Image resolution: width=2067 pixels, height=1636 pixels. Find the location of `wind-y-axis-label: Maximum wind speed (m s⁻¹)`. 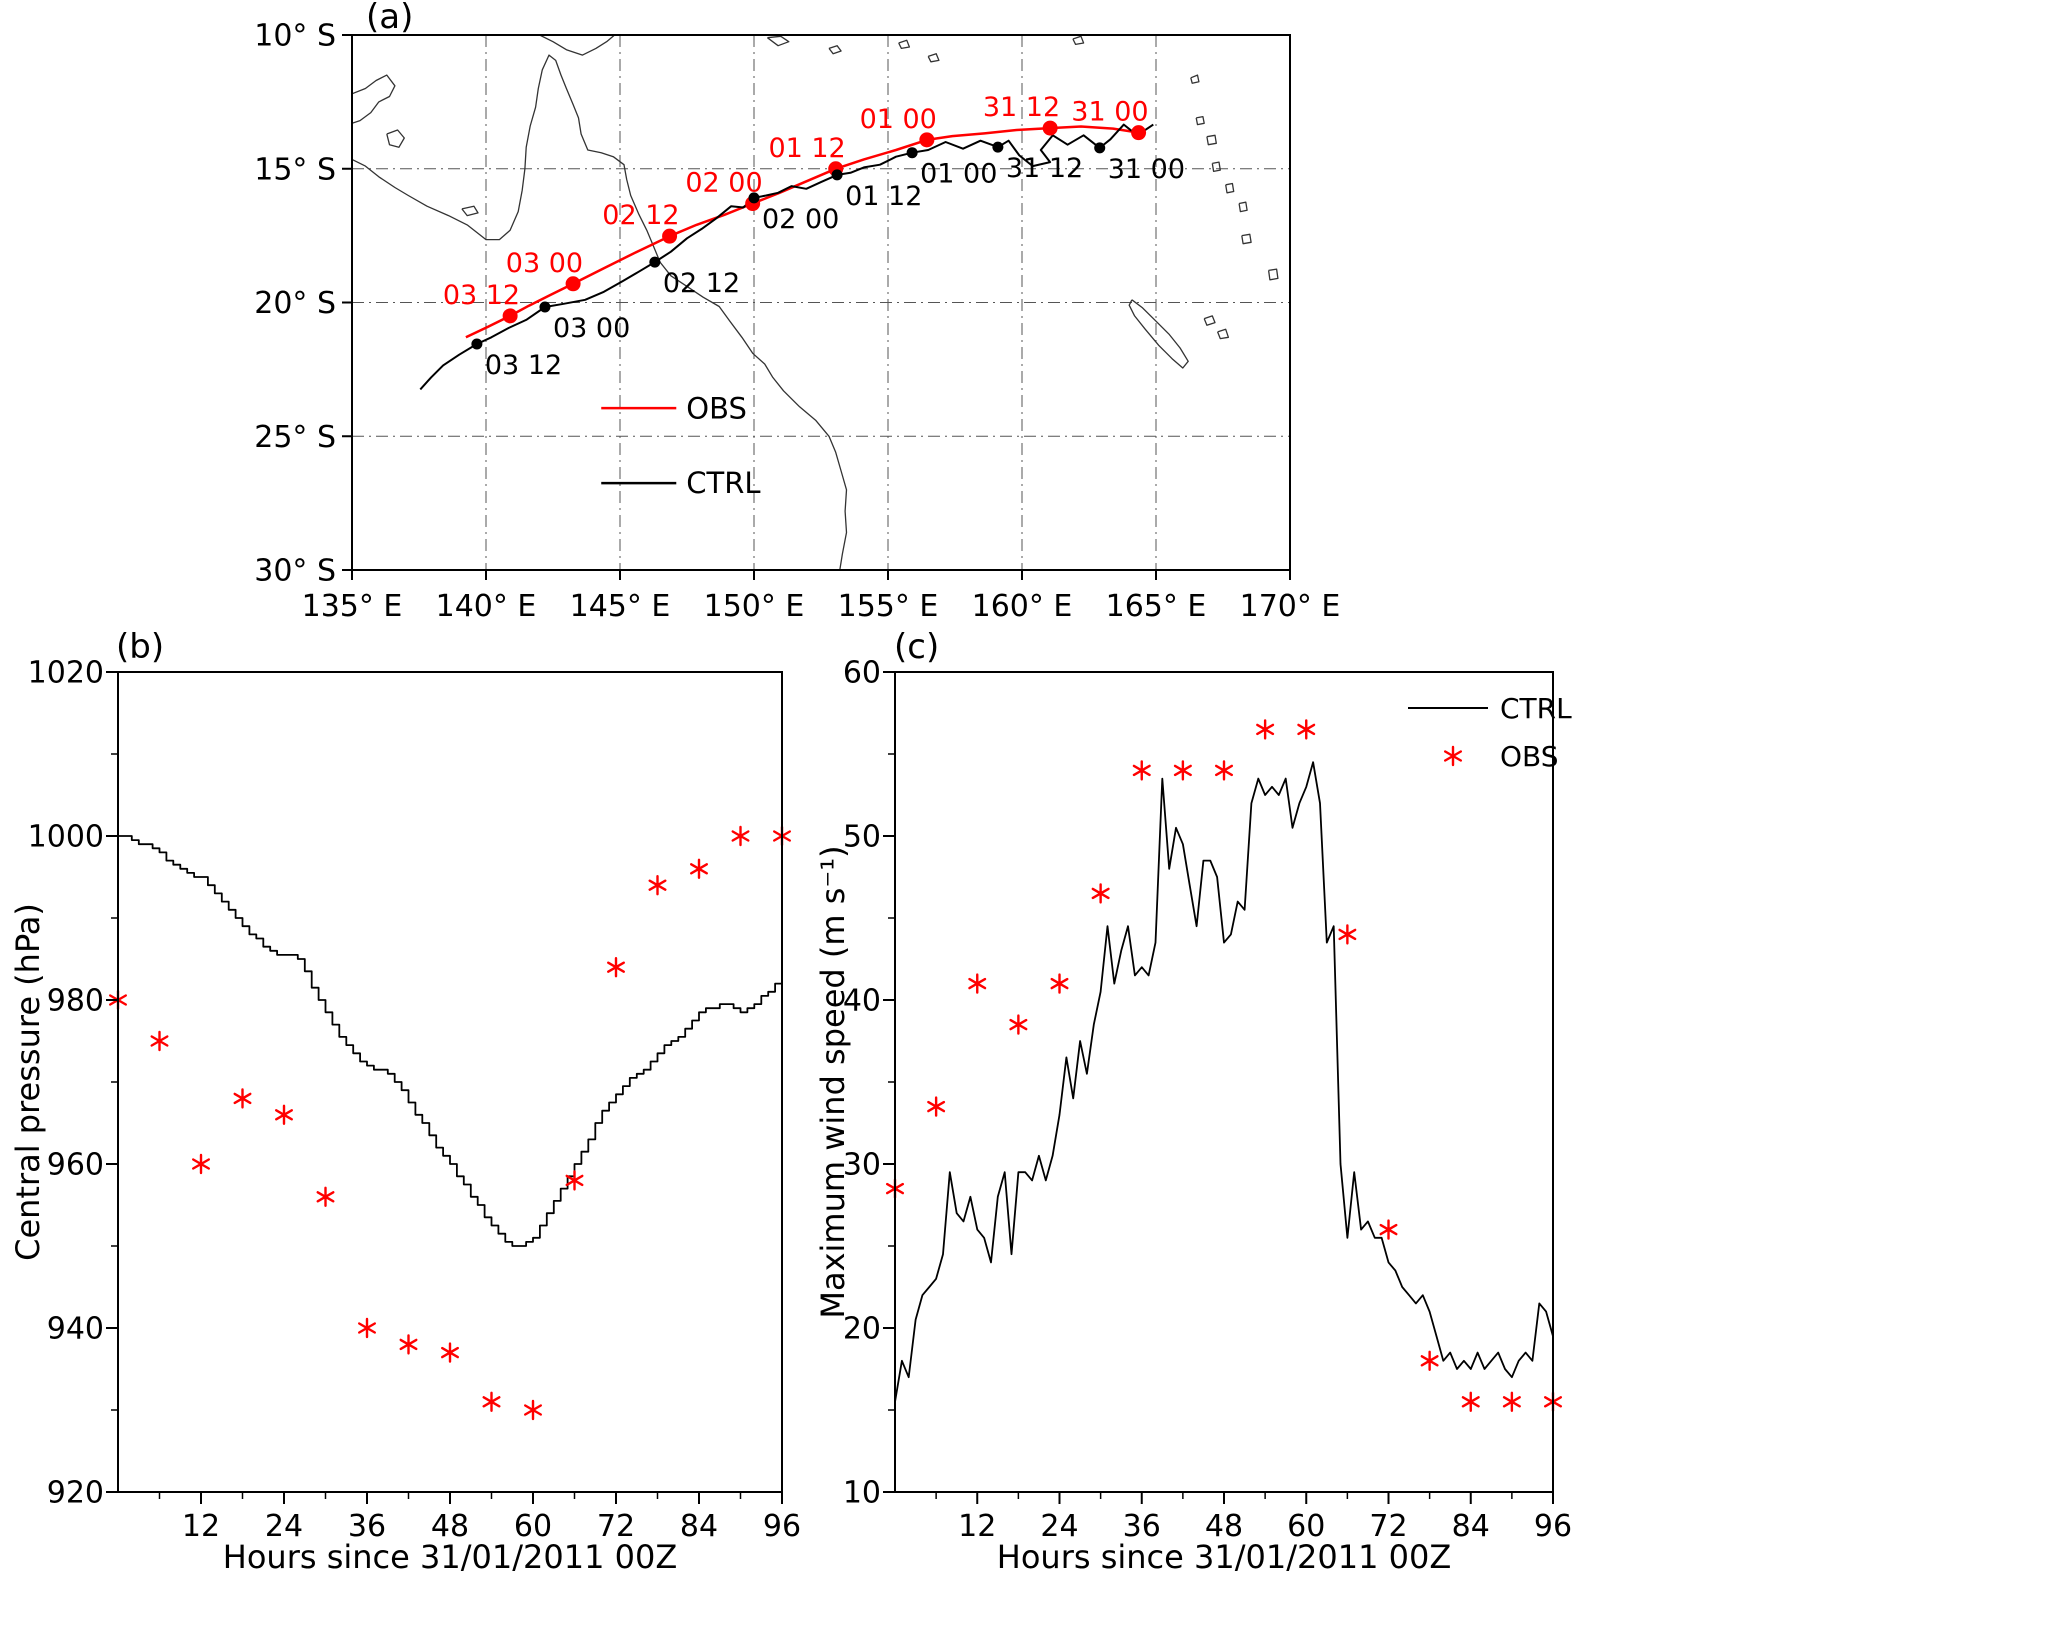

wind-y-axis-label: Maximum wind speed (m s⁻¹) is located at coordinates (833, 1082).